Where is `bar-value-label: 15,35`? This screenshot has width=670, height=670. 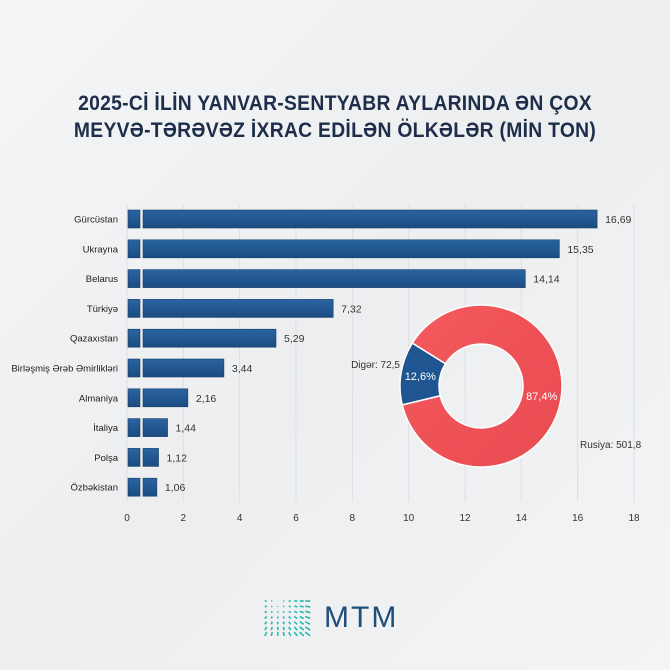 bar-value-label: 15,35 is located at coordinates (580, 250).